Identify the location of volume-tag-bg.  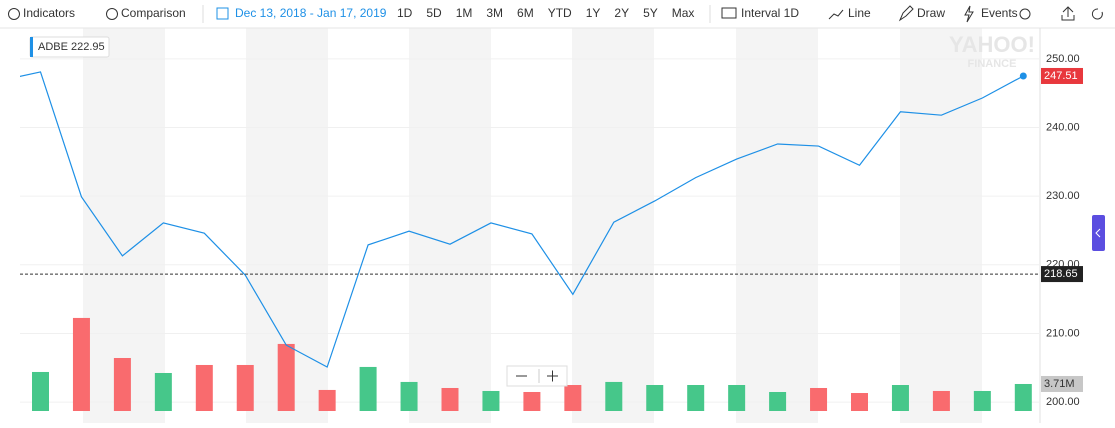
(1062, 383).